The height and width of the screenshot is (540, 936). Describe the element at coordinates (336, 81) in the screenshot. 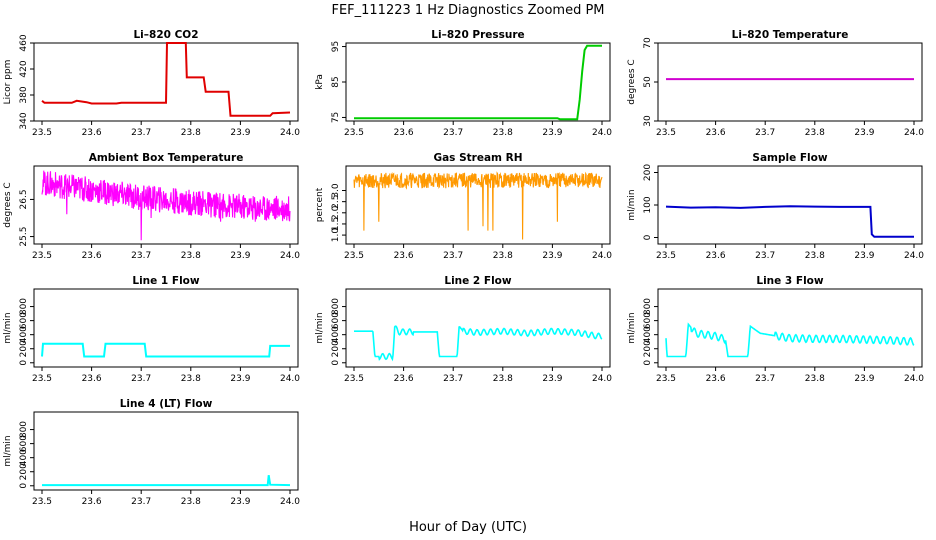

I see `y-tick-label: 85` at that location.